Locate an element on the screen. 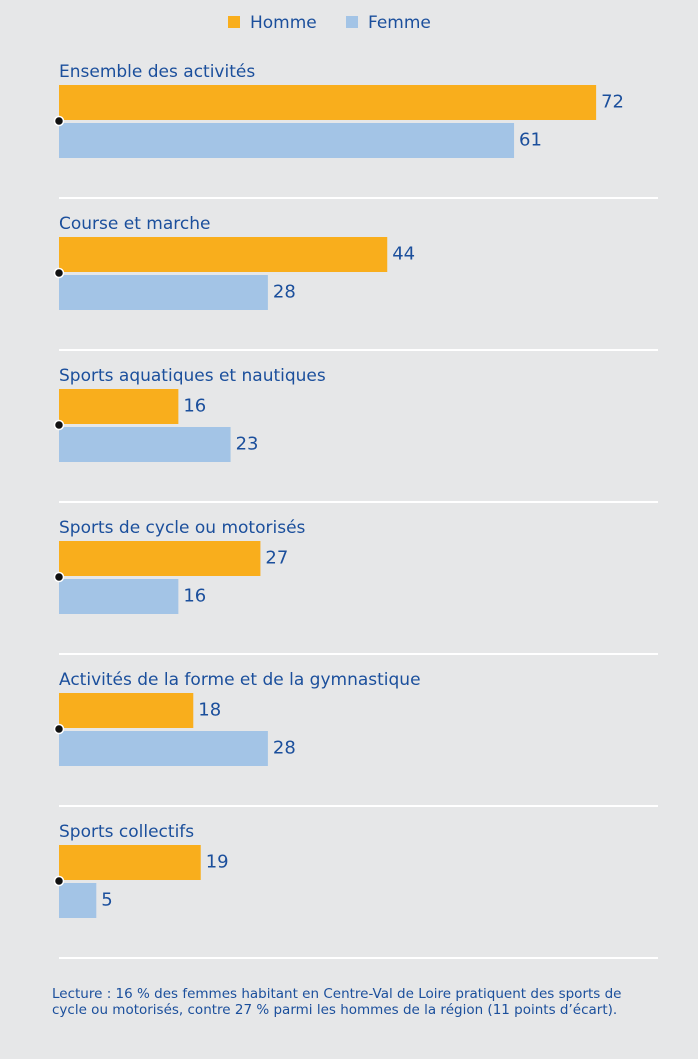 The height and width of the screenshot is (1059, 698). group-title: Sports collectifs is located at coordinates (126, 832).